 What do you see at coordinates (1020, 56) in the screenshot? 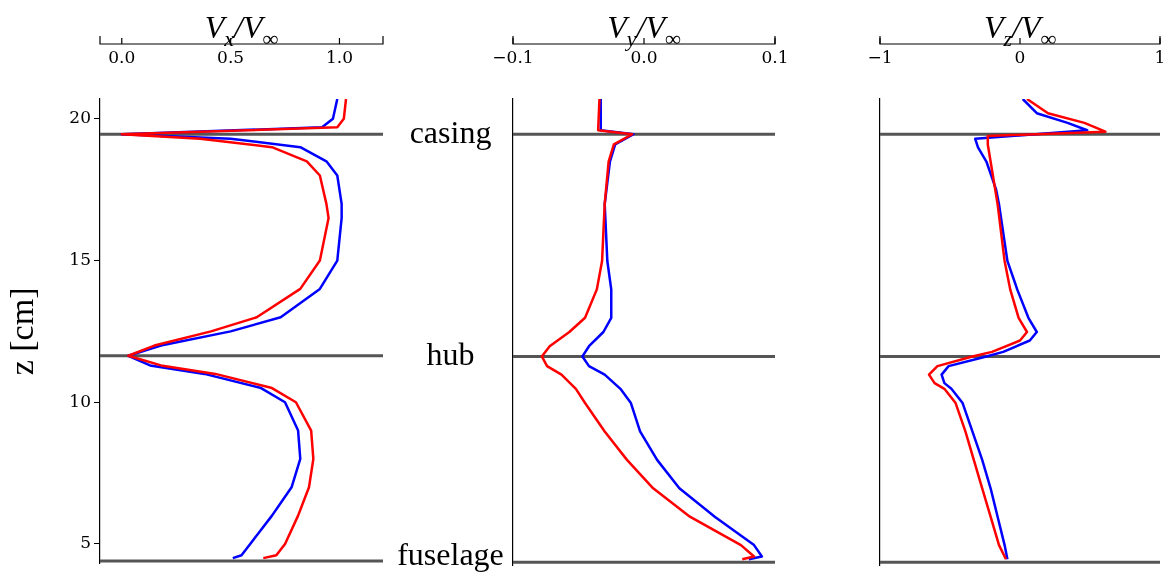
I see `x-tick-label: 0` at bounding box center [1020, 56].